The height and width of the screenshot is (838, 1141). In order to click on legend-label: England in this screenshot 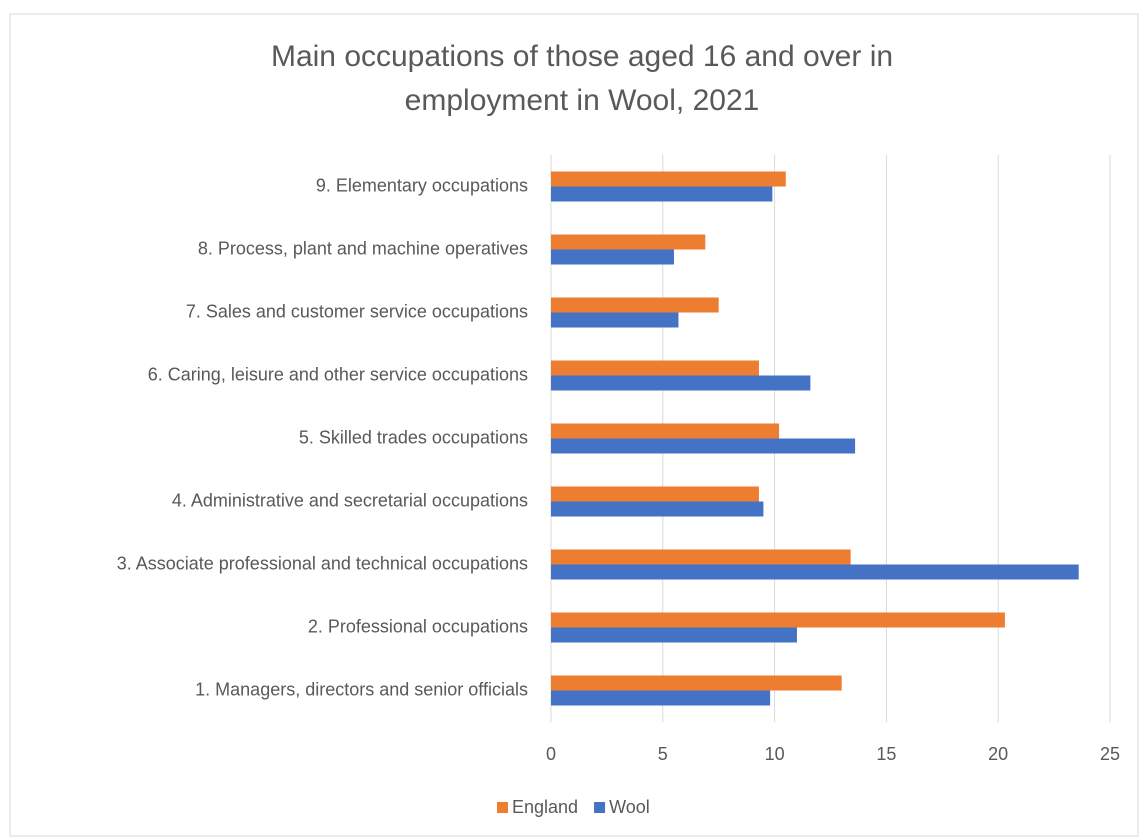, I will do `click(545, 807)`.